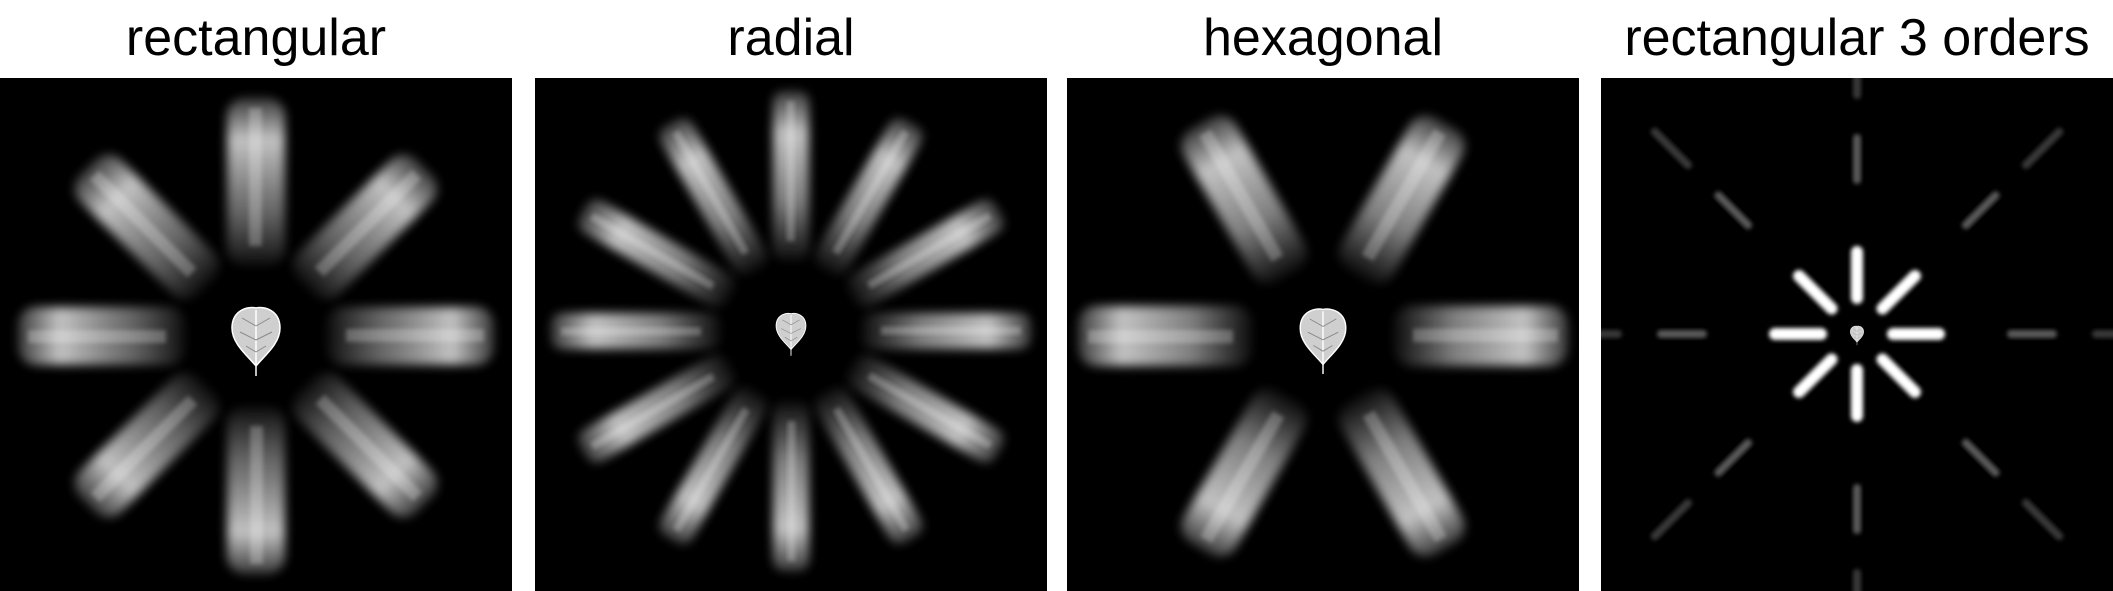 This screenshot has width=2113, height=591. What do you see at coordinates (791, 38) in the screenshot?
I see `panel-title-radial: radial` at bounding box center [791, 38].